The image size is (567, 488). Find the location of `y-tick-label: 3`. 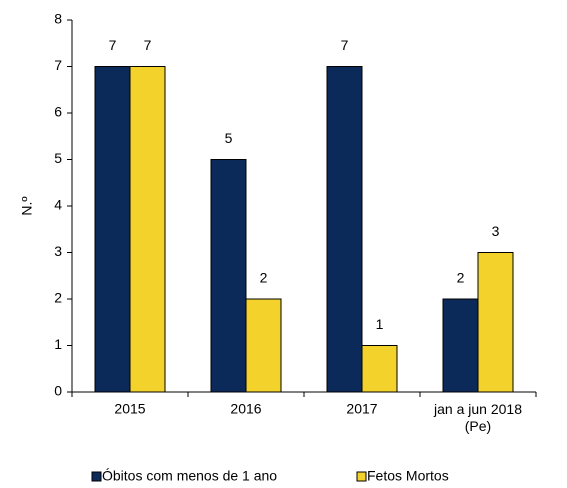

y-tick-label: 3 is located at coordinates (58, 251).